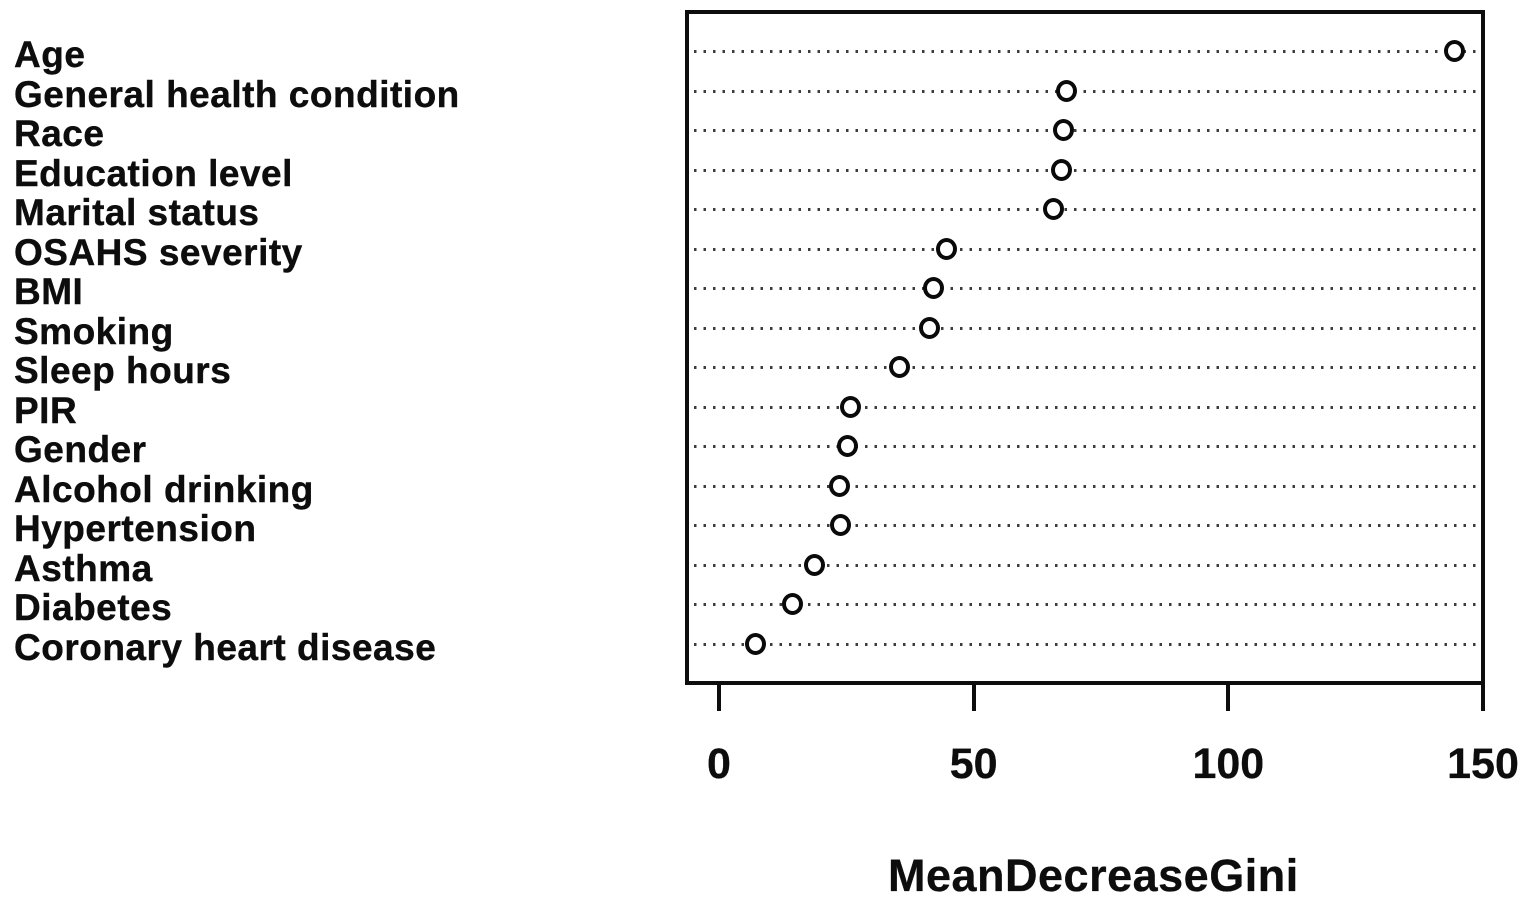 This screenshot has width=1524, height=904. I want to click on category-label: Asthma, so click(83, 568).